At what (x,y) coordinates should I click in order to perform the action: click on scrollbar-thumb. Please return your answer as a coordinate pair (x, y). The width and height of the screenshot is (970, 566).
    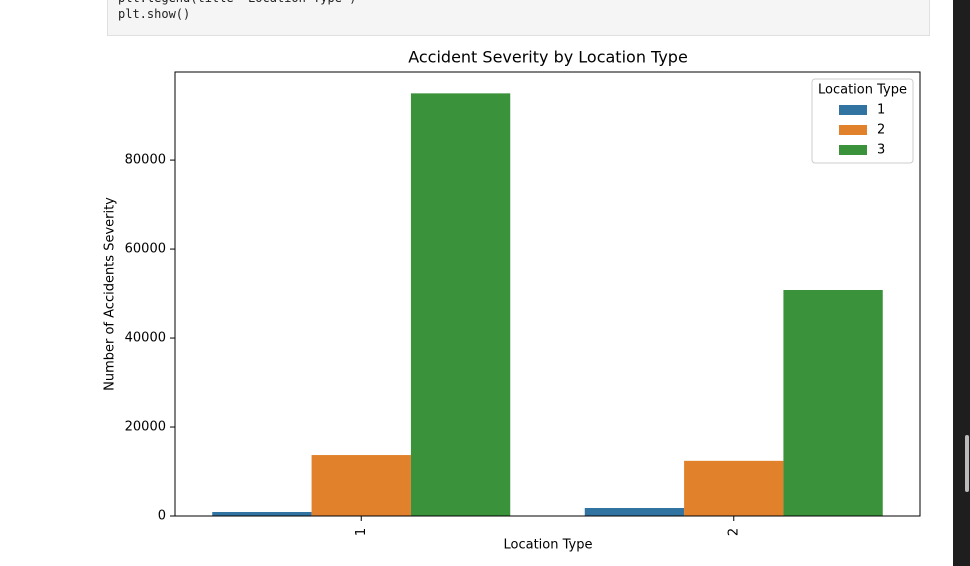
    Looking at the image, I should click on (967, 463).